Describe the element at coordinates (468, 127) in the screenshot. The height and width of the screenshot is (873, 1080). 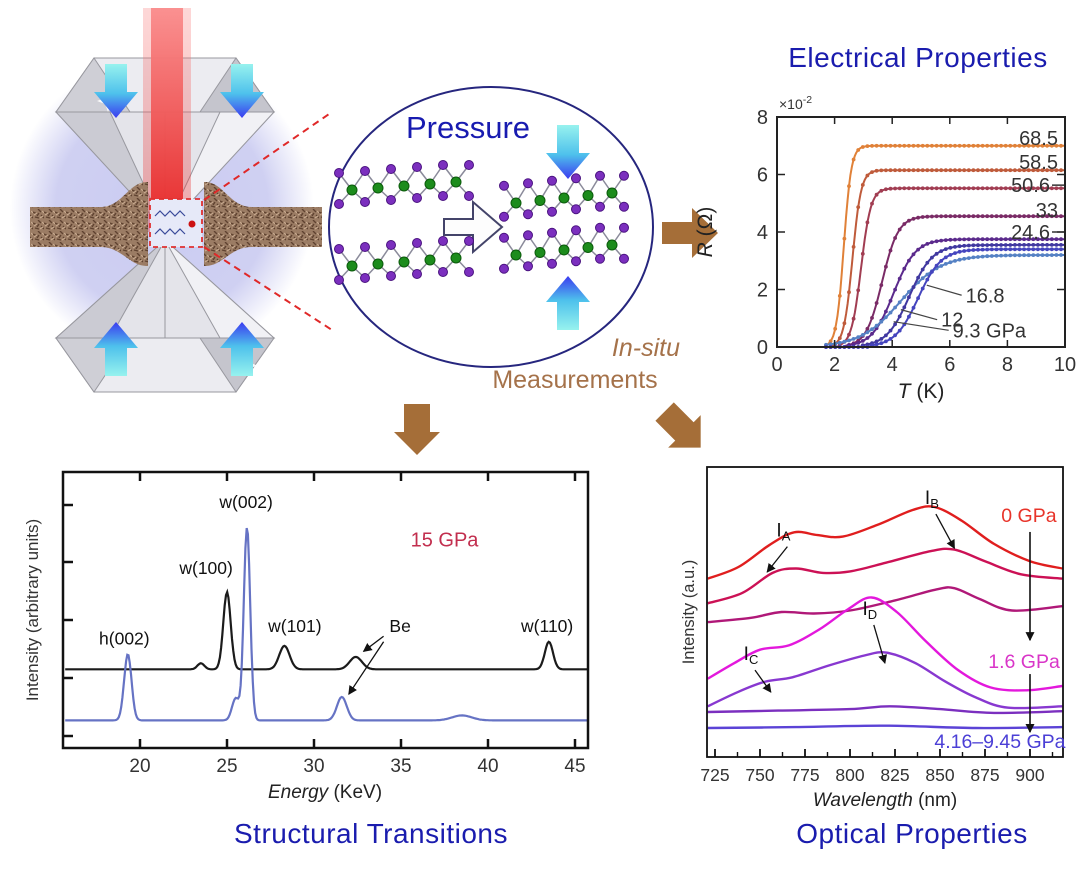
I see `pressure-label: Pressure` at that location.